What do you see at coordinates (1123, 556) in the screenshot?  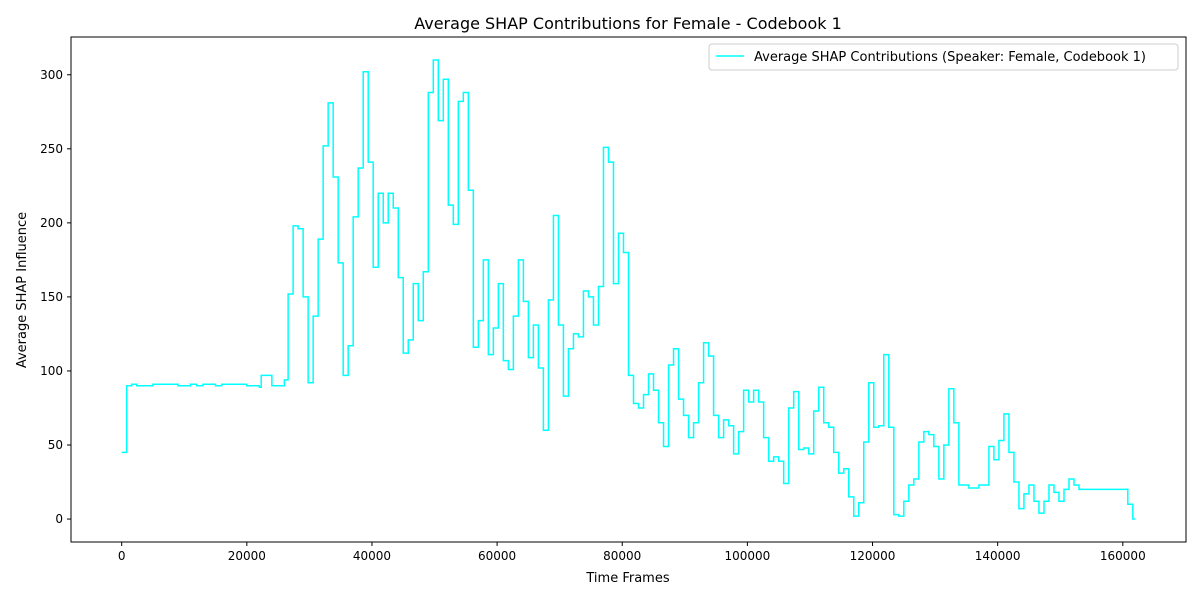 I see `x-tick-label: 160000` at bounding box center [1123, 556].